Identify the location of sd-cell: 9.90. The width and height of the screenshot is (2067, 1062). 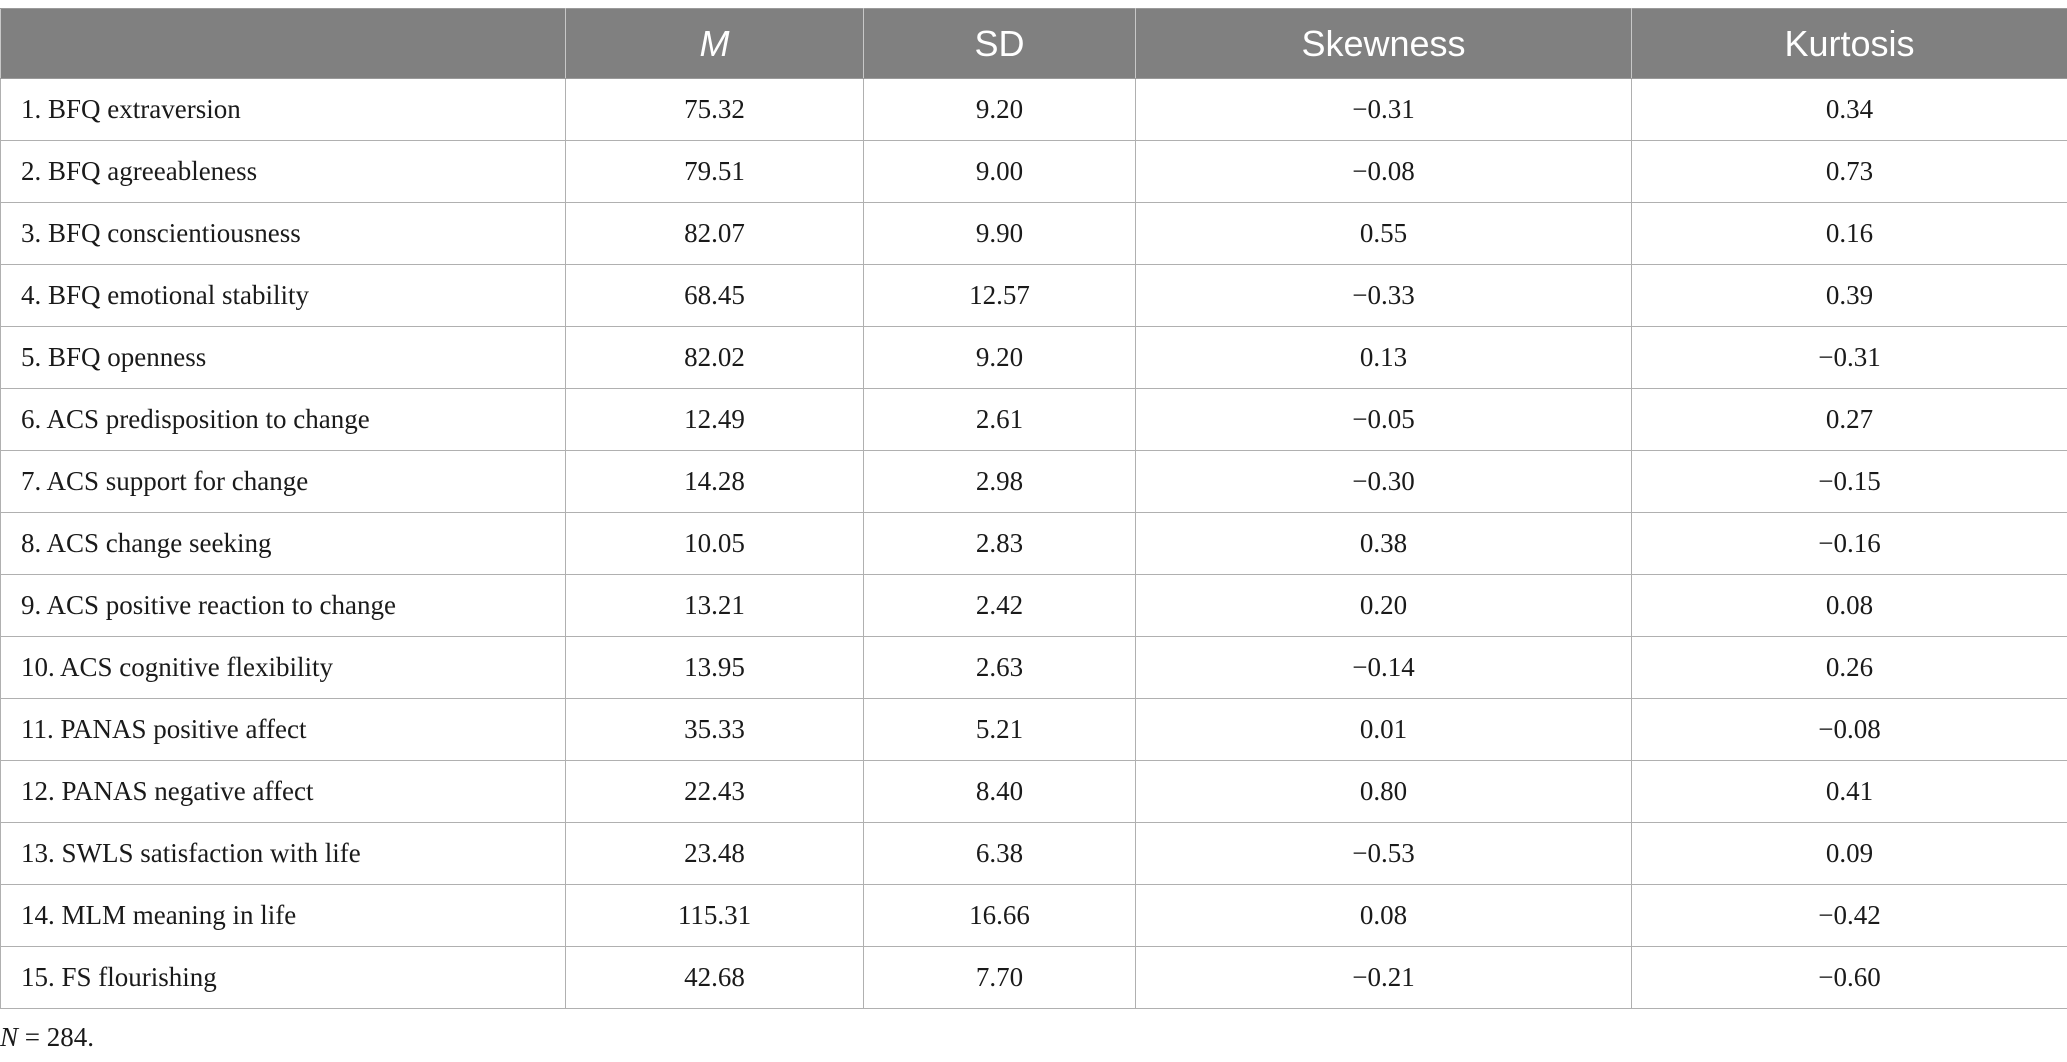
(999, 233).